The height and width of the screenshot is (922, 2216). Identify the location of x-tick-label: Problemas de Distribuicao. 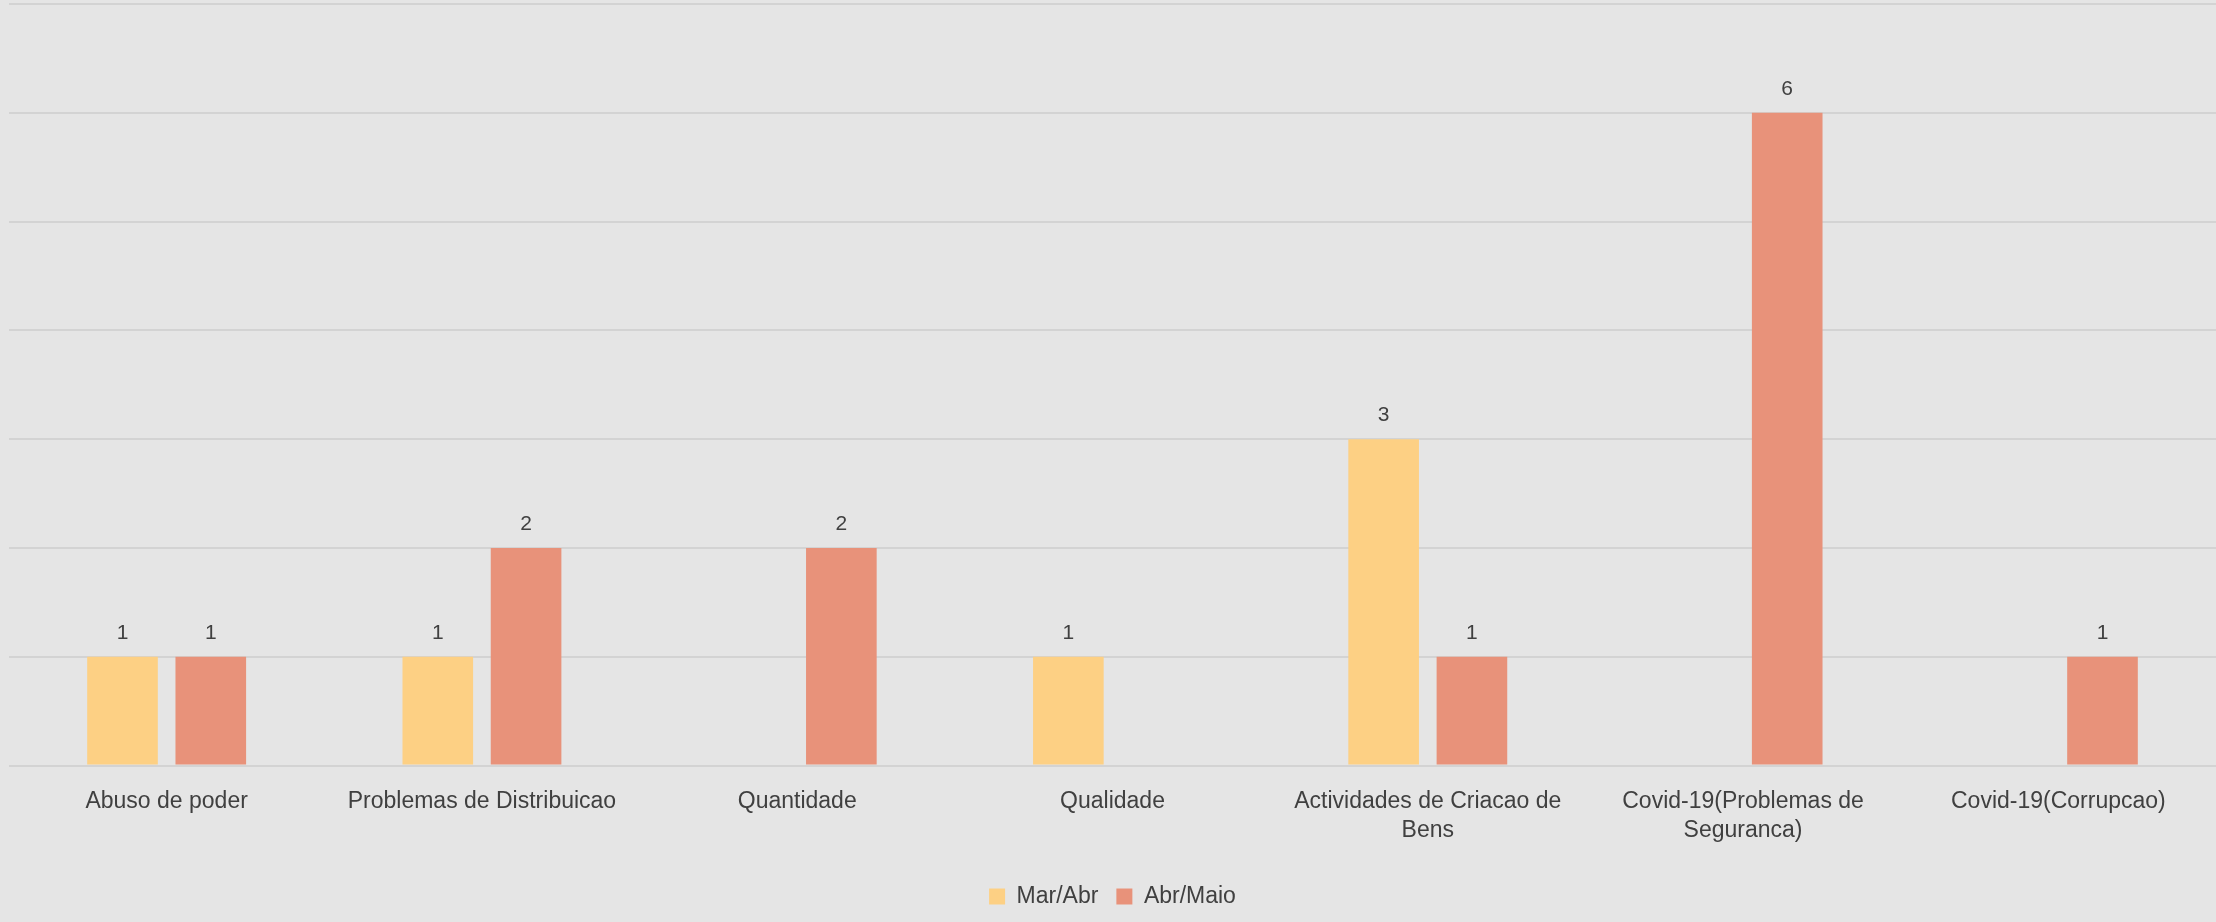
(482, 800).